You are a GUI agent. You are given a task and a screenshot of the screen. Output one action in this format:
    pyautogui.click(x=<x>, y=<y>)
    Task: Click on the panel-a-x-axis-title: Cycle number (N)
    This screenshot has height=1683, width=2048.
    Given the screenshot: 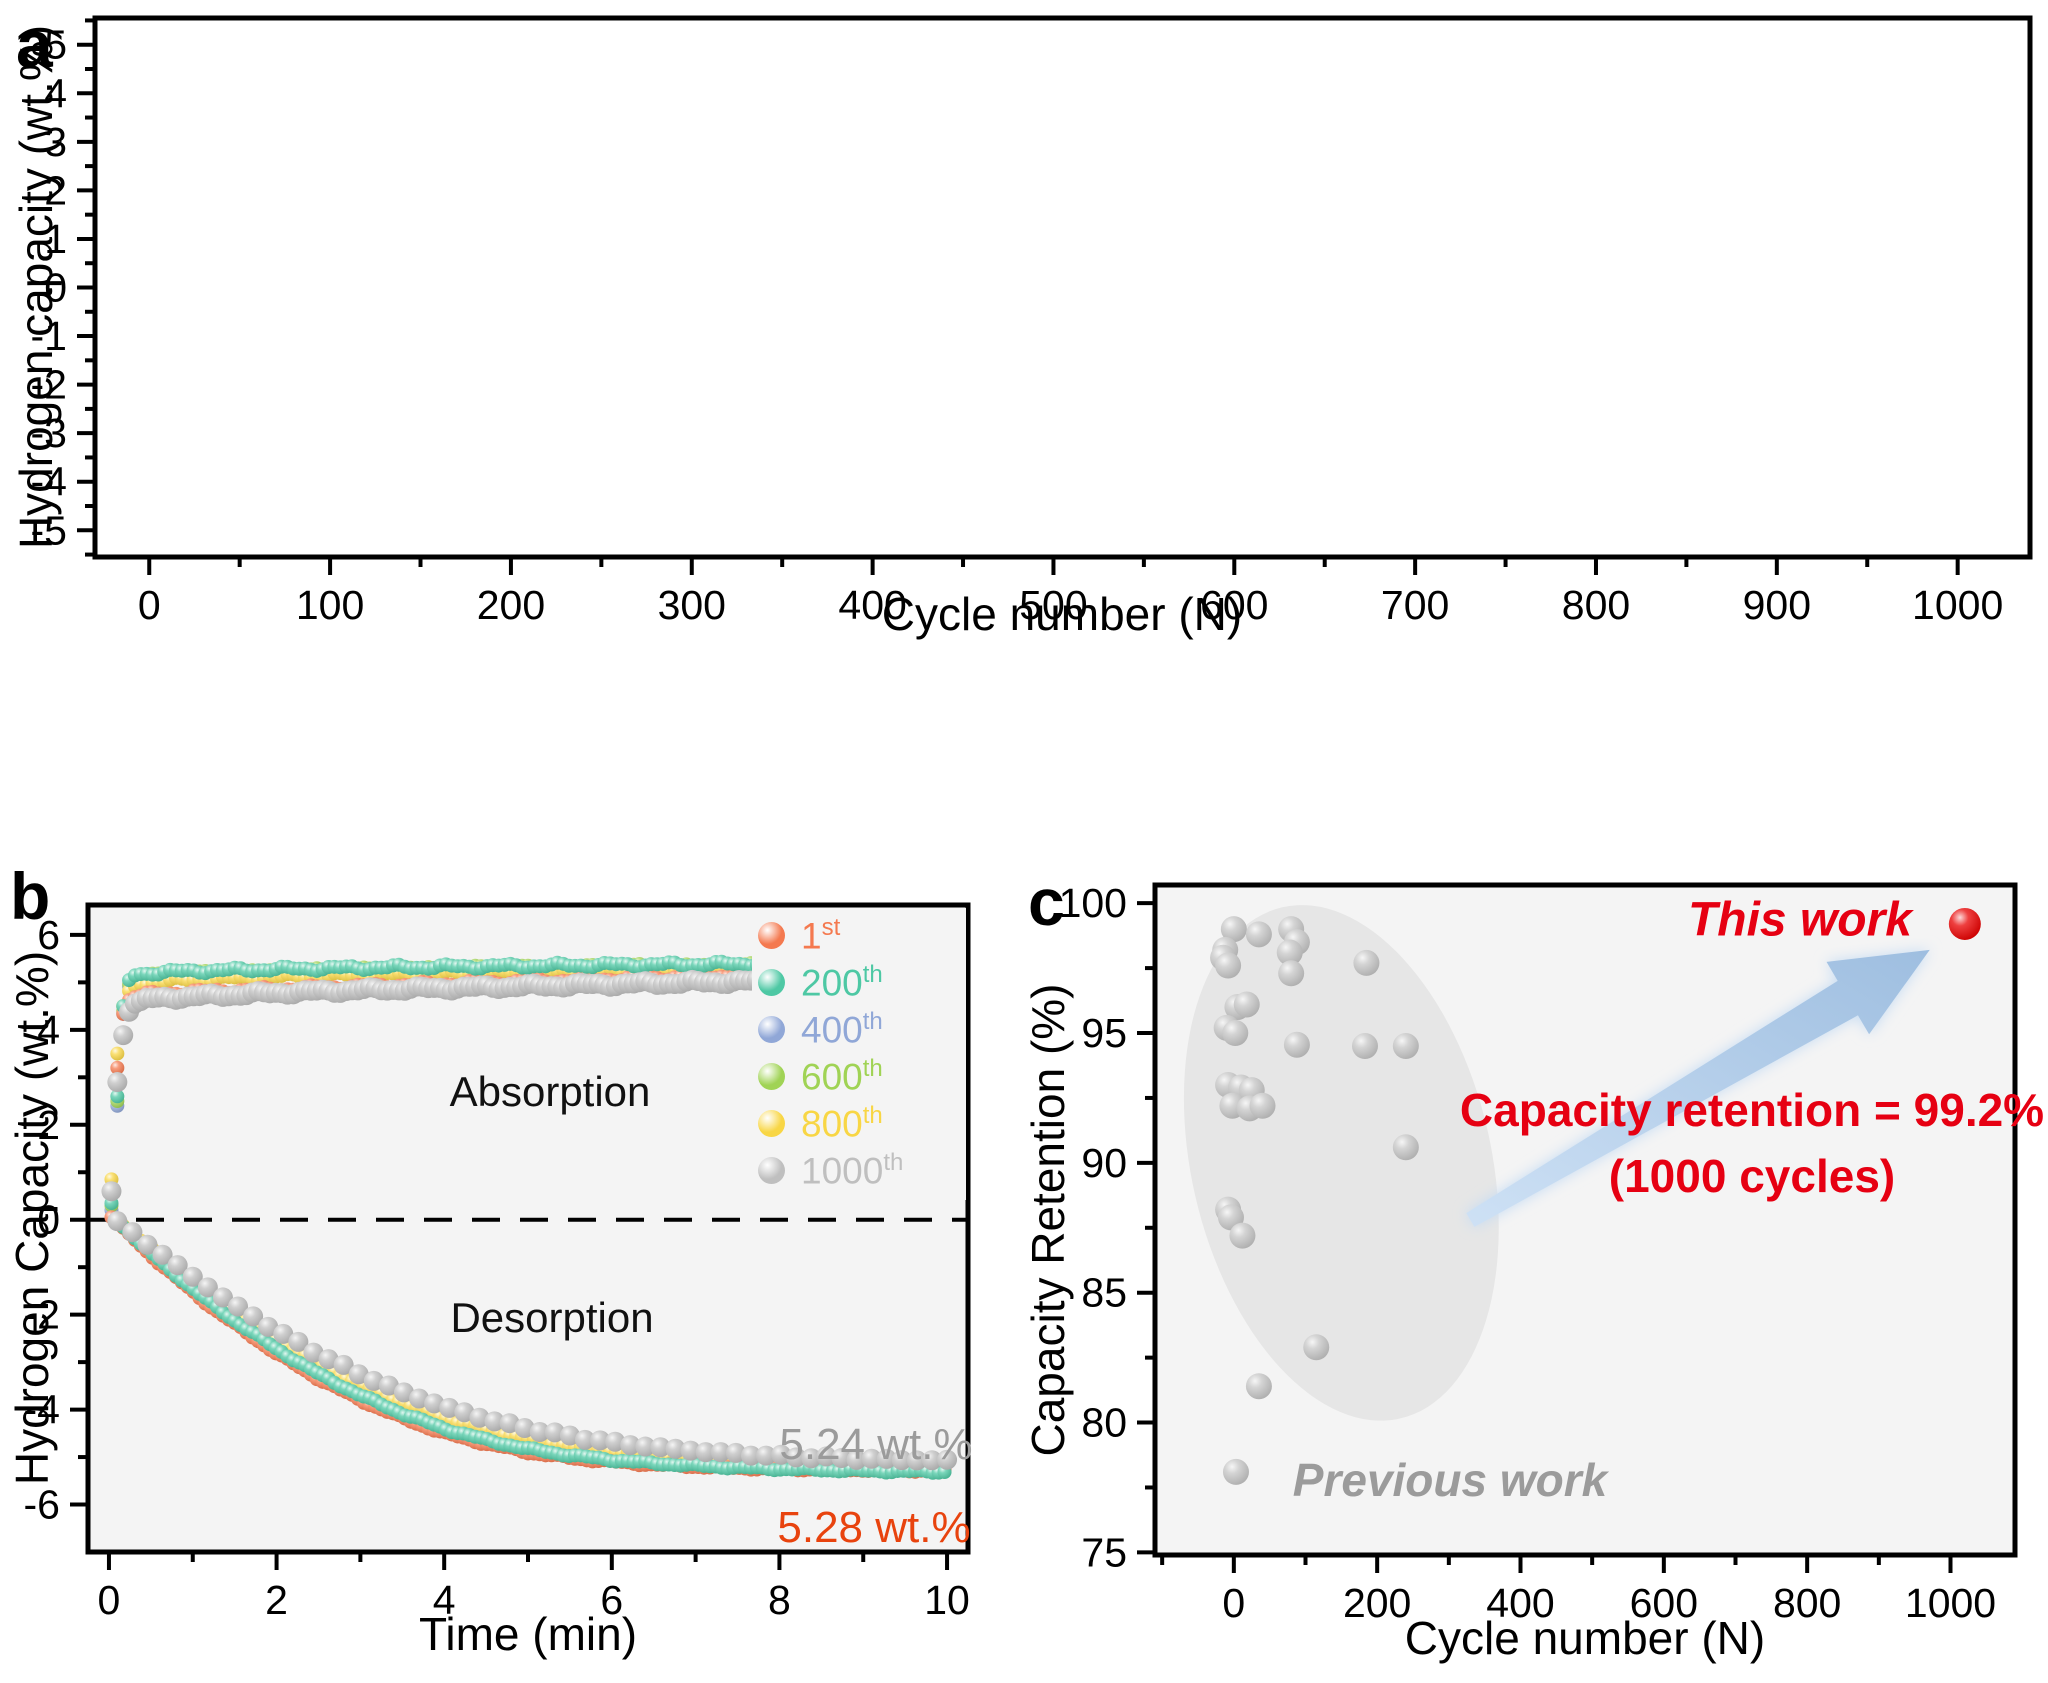 What is the action you would take?
    pyautogui.click(x=1062, y=614)
    